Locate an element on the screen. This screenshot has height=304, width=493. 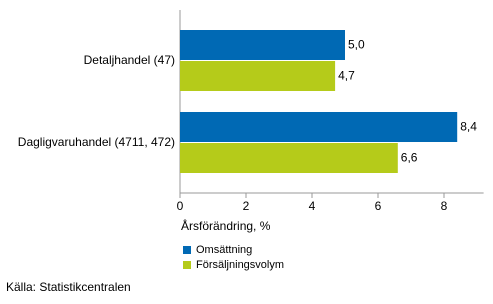
legend-label: Försäljningsvolym is located at coordinates (240, 265).